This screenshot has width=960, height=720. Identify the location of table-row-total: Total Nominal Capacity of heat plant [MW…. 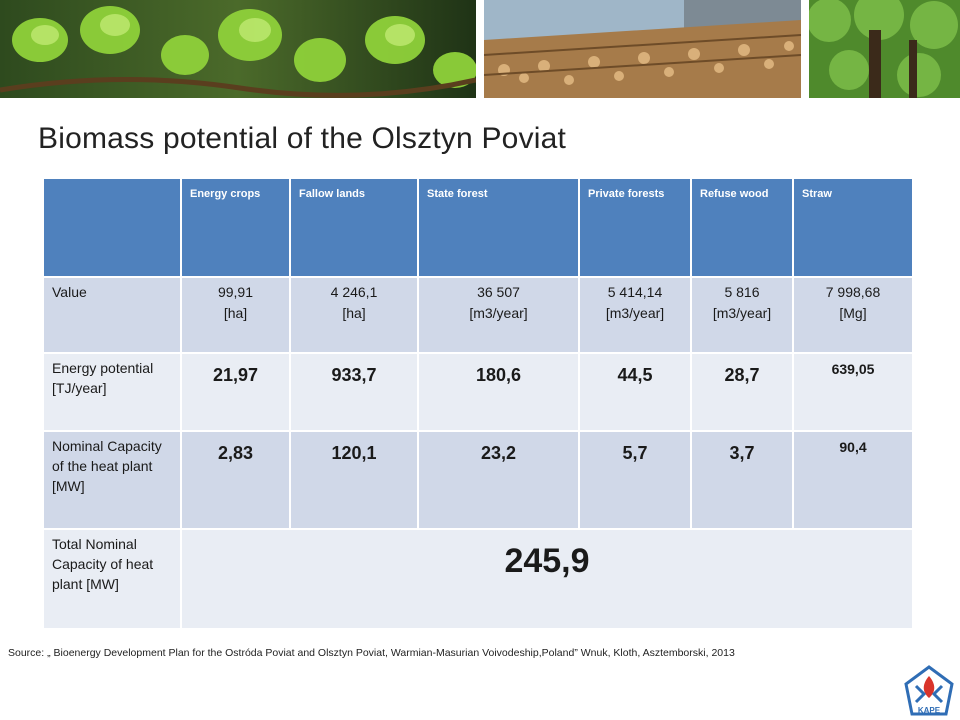
(478, 579).